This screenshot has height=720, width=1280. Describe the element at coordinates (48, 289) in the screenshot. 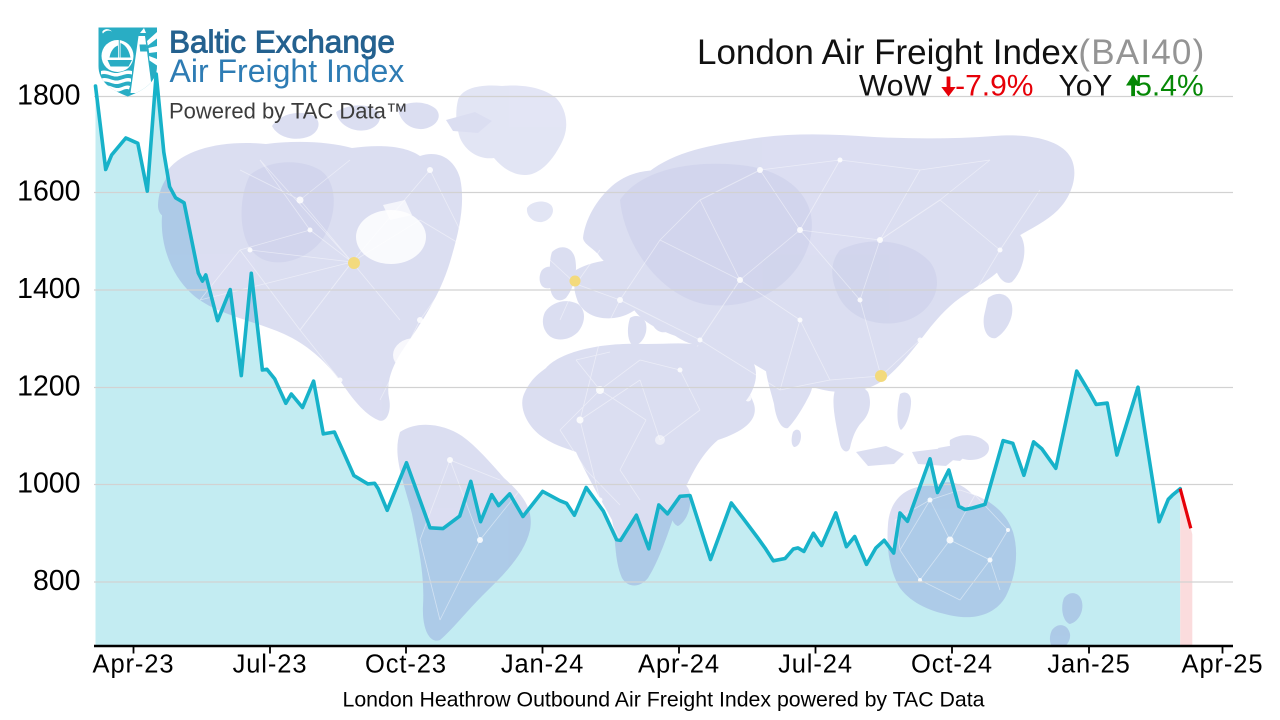

I see `svg-text: 1400` at that location.